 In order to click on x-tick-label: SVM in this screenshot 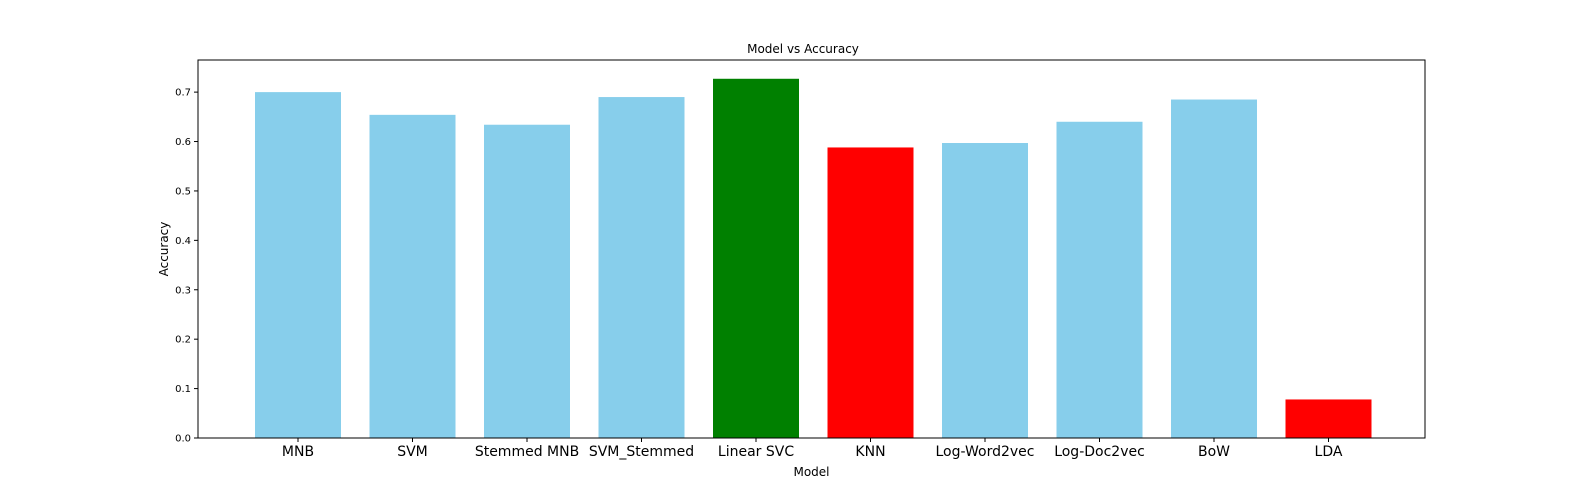, I will do `click(412, 452)`.